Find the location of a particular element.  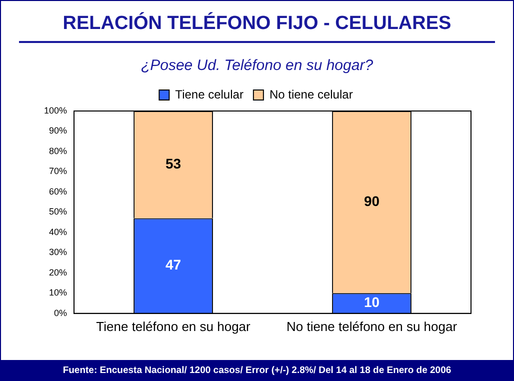

chart-subtitle: ¿Posee Ud. Teléfono en su hogar? is located at coordinates (257, 66).